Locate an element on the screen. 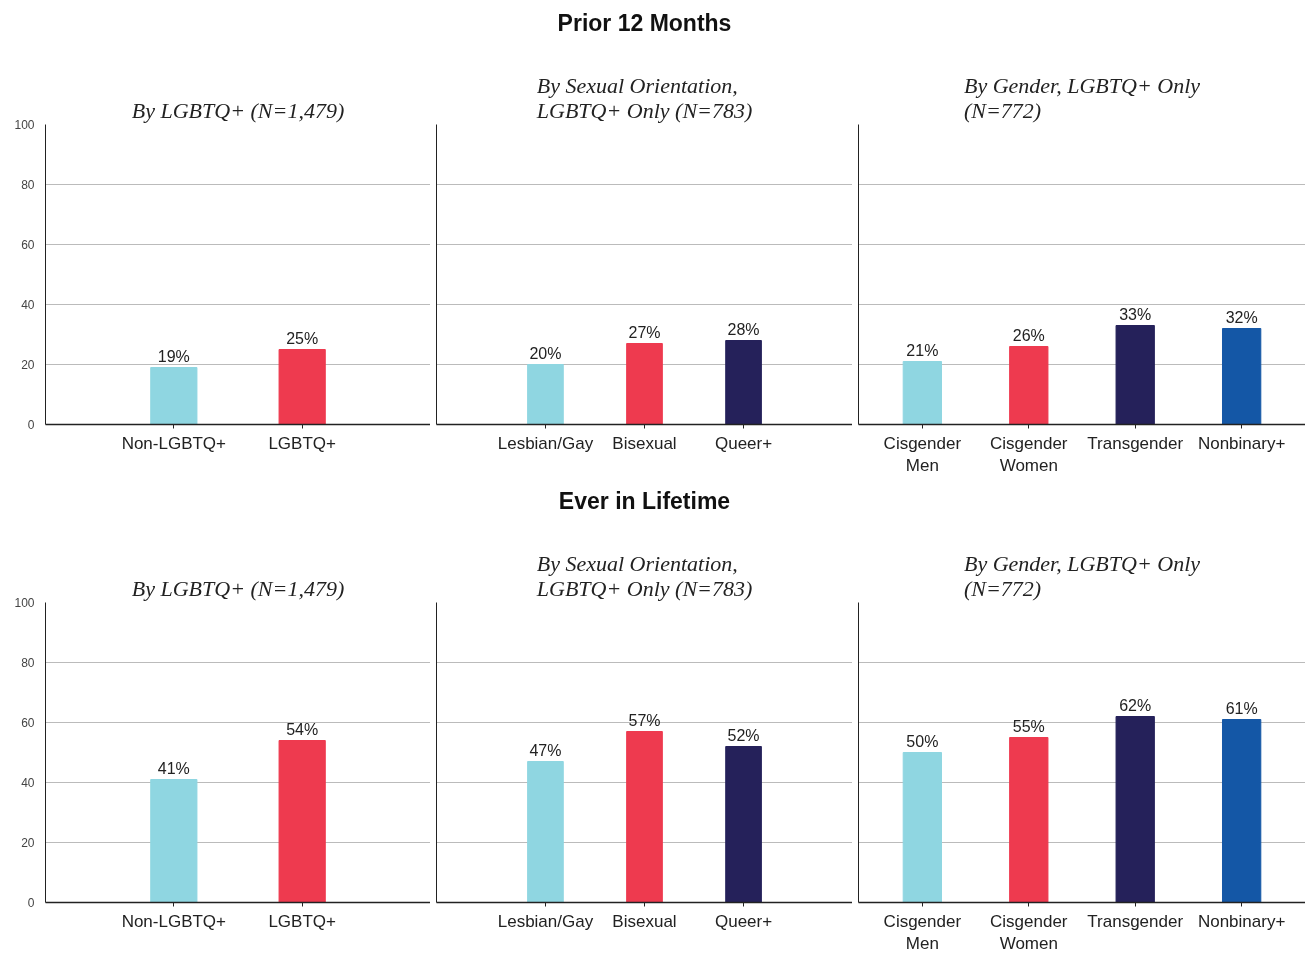 This screenshot has height=961, width=1306. data-label: 33% is located at coordinates (1135, 314).